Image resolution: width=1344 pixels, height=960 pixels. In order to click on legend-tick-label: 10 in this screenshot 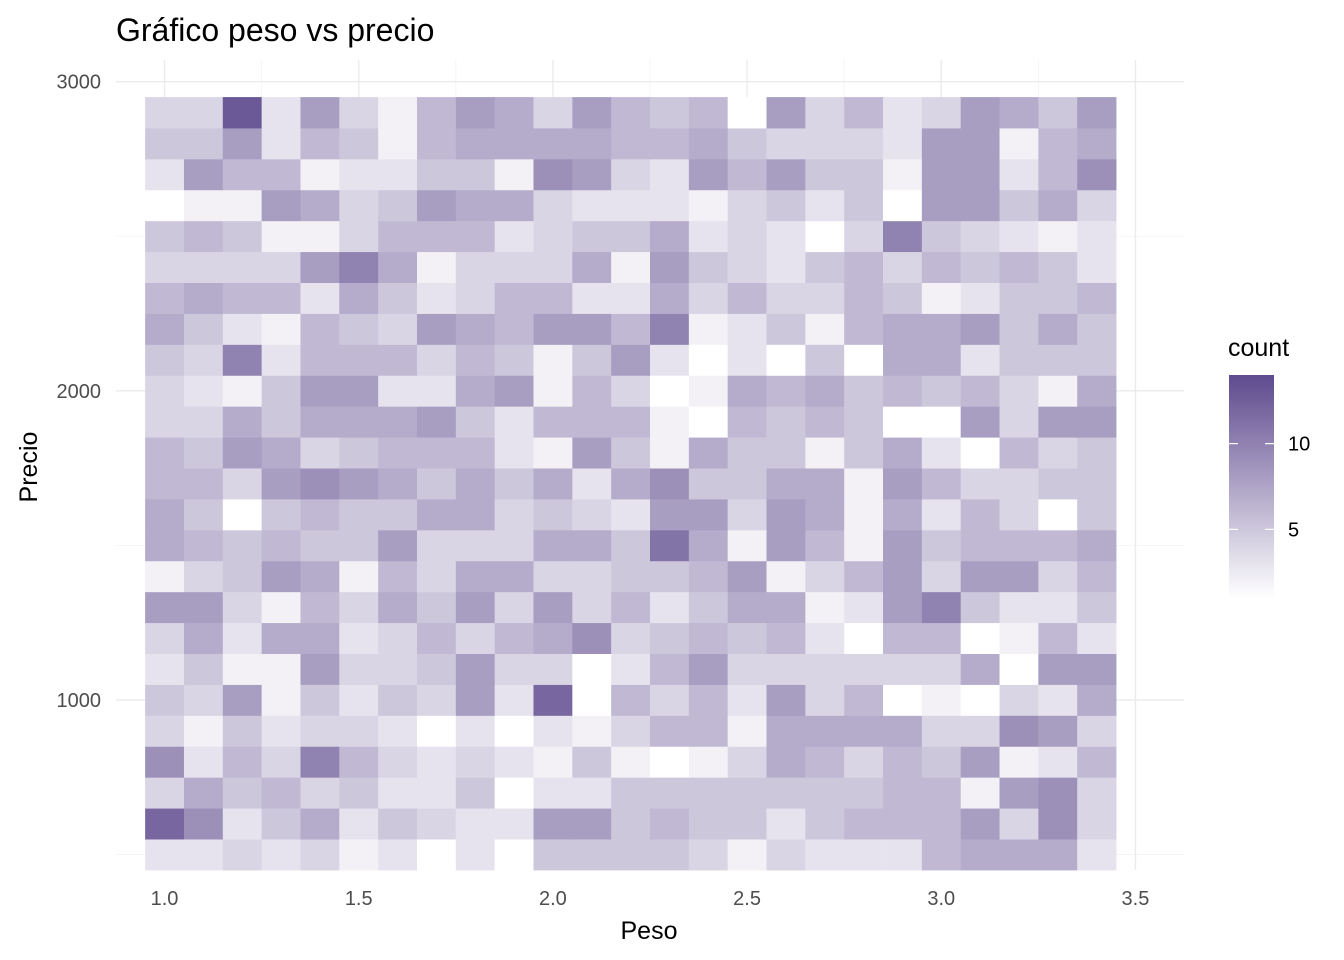, I will do `click(1299, 445)`.